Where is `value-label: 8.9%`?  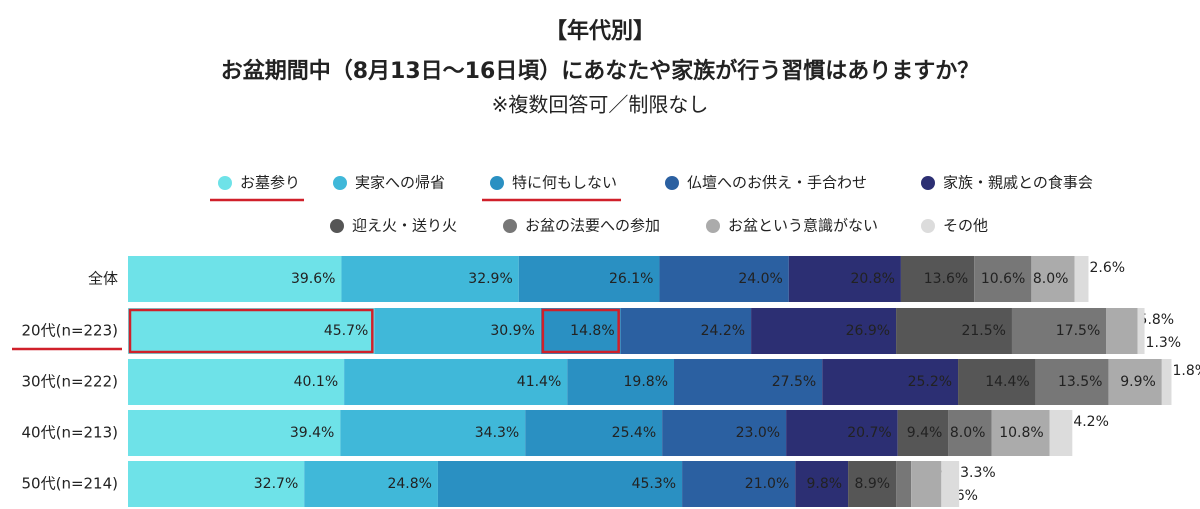
value-label: 8.9% is located at coordinates (872, 484).